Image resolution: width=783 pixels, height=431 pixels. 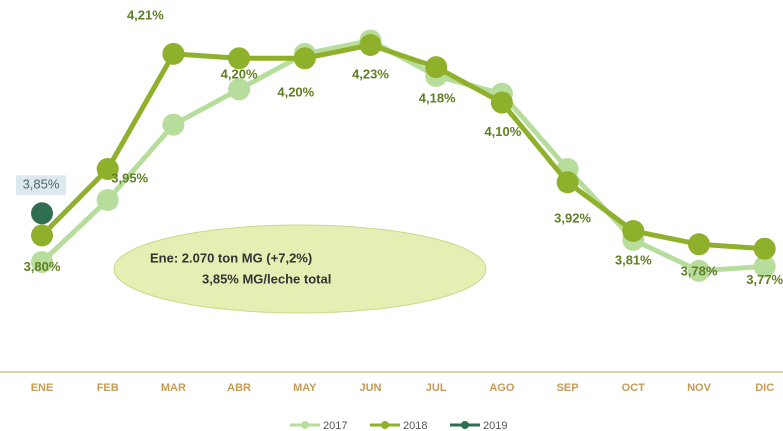 I want to click on legend-label: 2017, so click(x=335, y=425).